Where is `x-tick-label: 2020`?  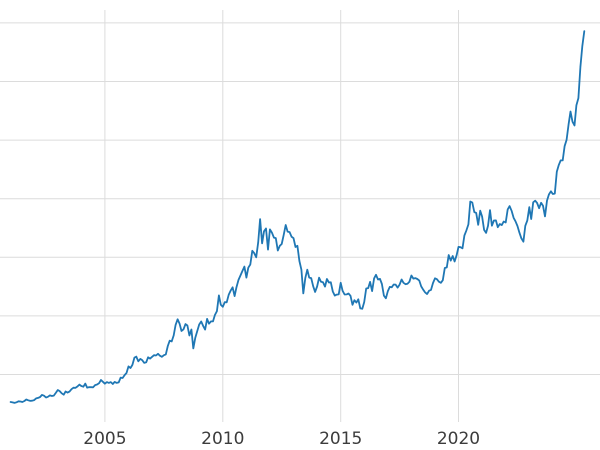 x-tick-label: 2020 is located at coordinates (458, 439).